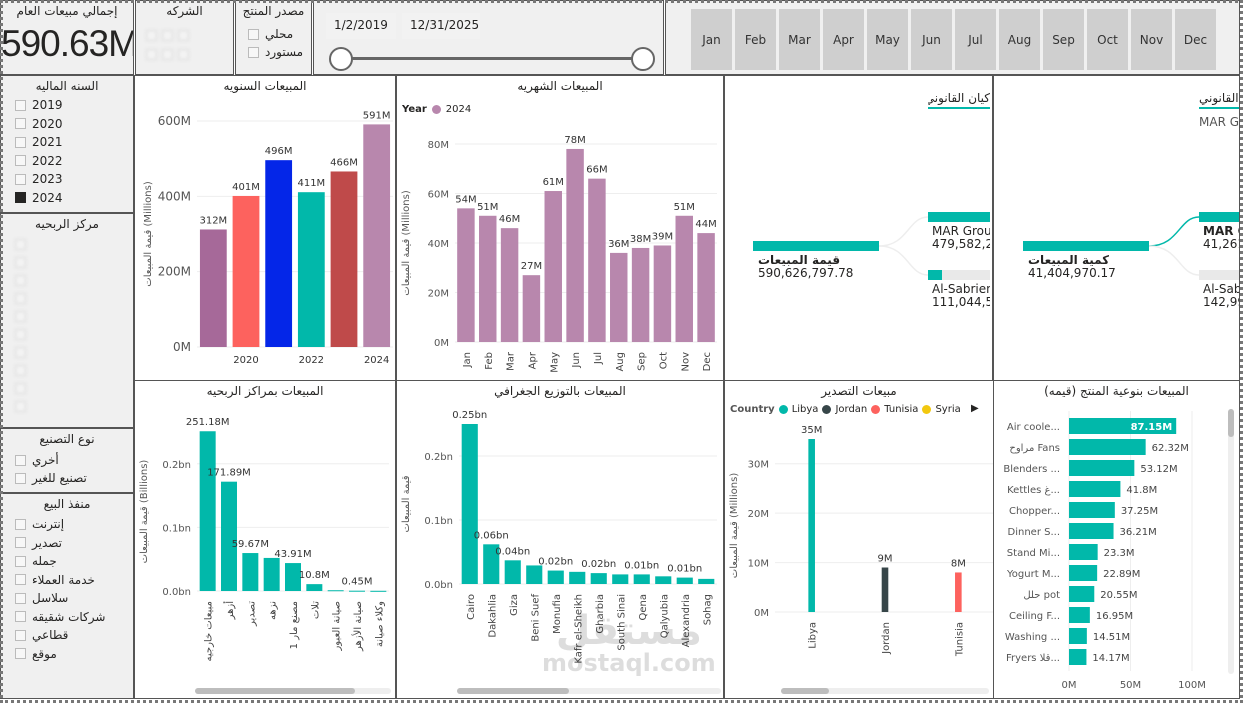  Describe the element at coordinates (1063, 39) in the screenshot. I see `month-button-sep: Sep` at that location.